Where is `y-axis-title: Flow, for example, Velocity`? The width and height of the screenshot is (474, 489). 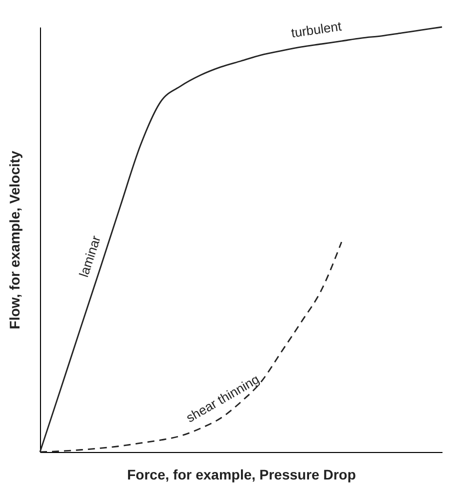 y-axis-title: Flow, for example, Velocity is located at coordinates (14, 240).